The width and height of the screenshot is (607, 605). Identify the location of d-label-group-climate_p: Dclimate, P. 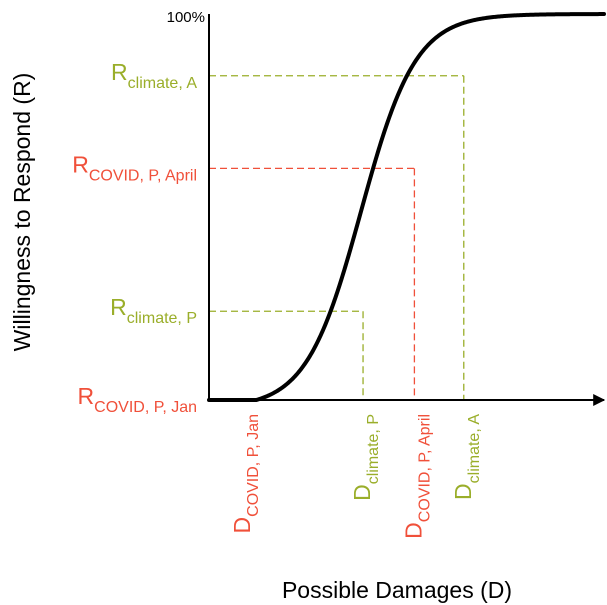
(365, 457).